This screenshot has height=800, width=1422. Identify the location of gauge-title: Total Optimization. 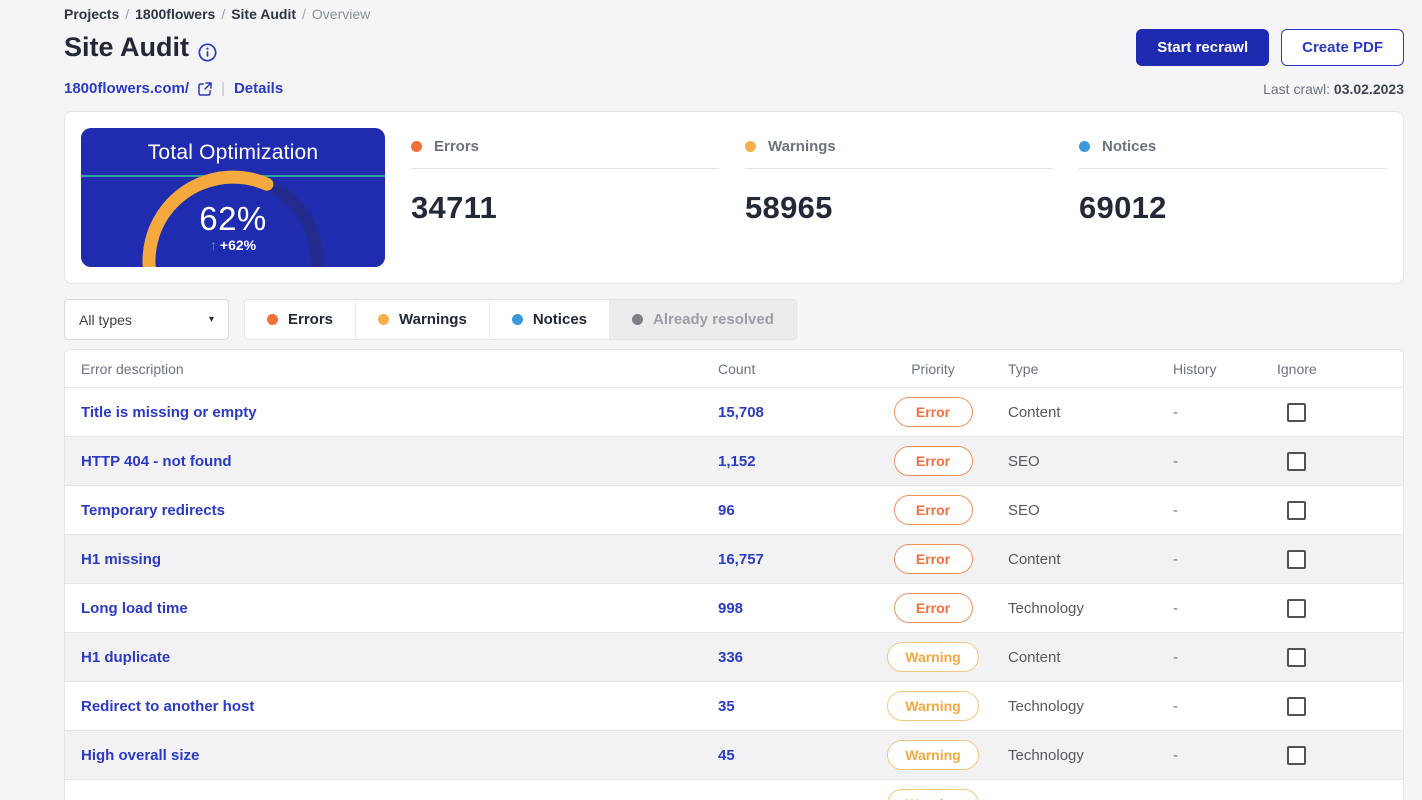
(233, 152).